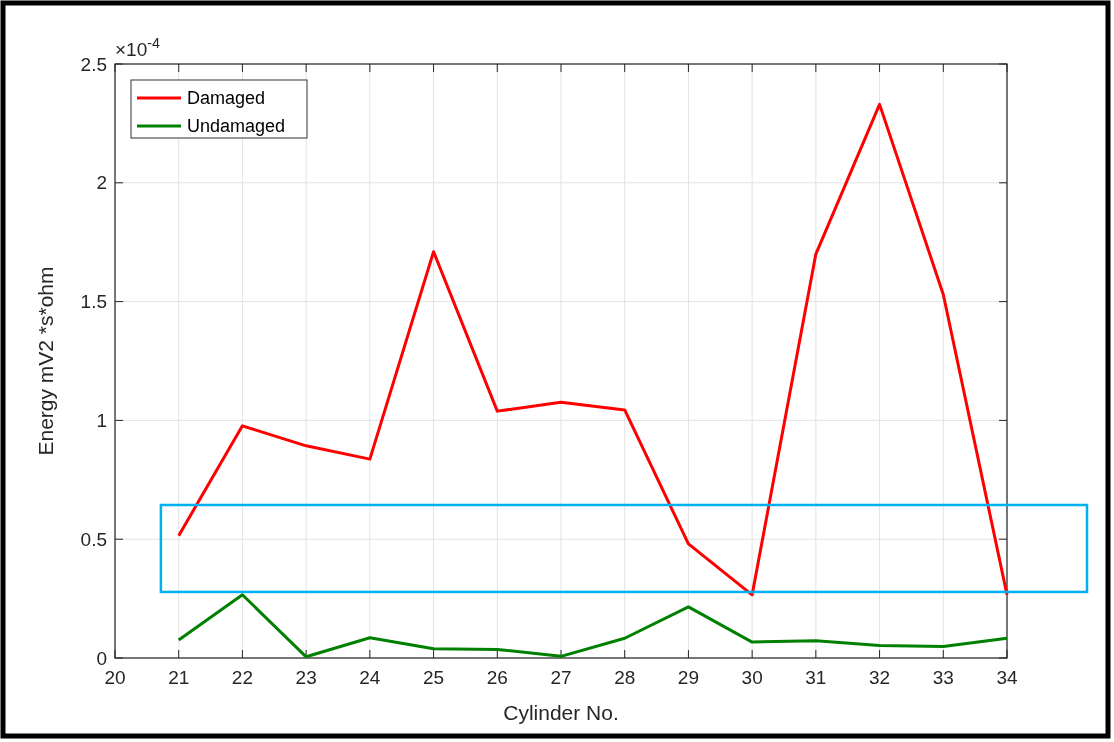 Image resolution: width=1114 pixels, height=742 pixels. What do you see at coordinates (561, 712) in the screenshot?
I see `x-axis-title: Cylinder No.` at bounding box center [561, 712].